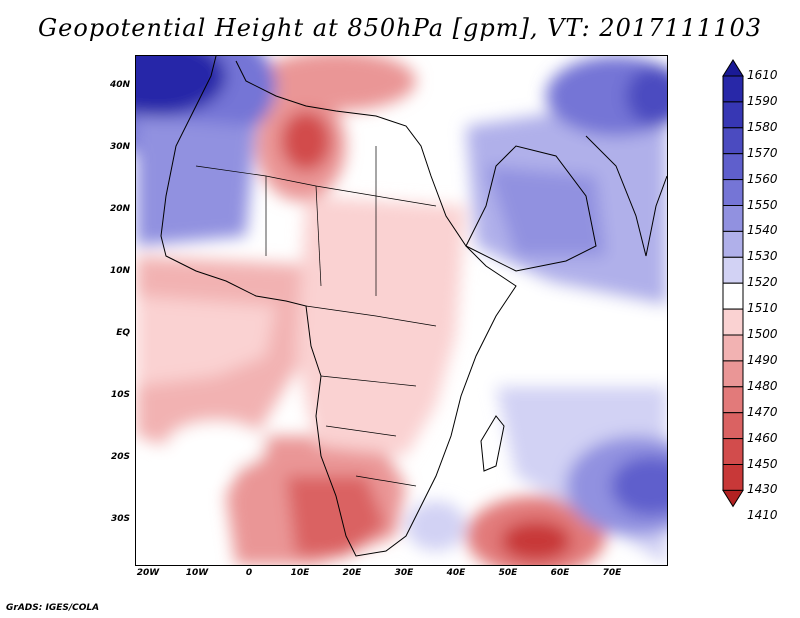 This screenshot has height=618, width=800. Describe the element at coordinates (762, 359) in the screenshot. I see `legend-label-1490: 1490` at that location.